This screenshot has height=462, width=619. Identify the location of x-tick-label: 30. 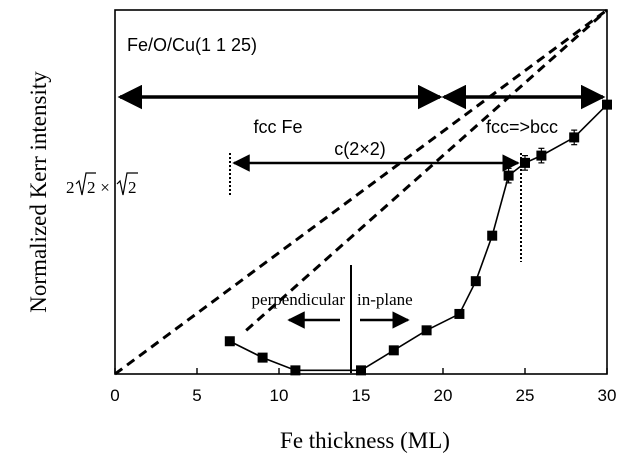
(607, 395).